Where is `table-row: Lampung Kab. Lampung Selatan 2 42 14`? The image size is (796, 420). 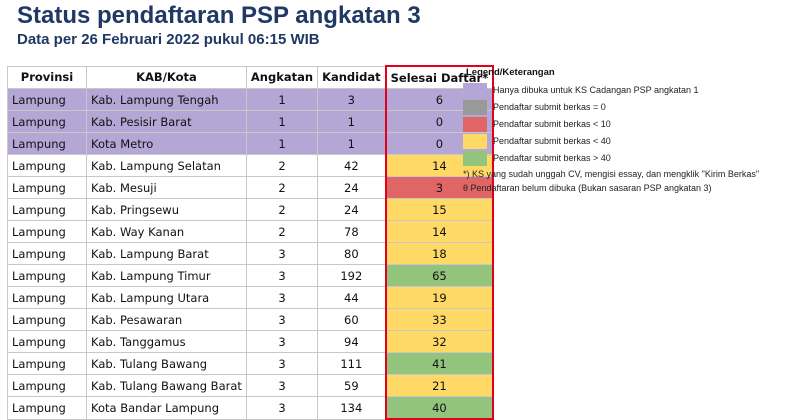 table-row: Lampung Kab. Lampung Selatan 2 42 14 is located at coordinates (251, 165).